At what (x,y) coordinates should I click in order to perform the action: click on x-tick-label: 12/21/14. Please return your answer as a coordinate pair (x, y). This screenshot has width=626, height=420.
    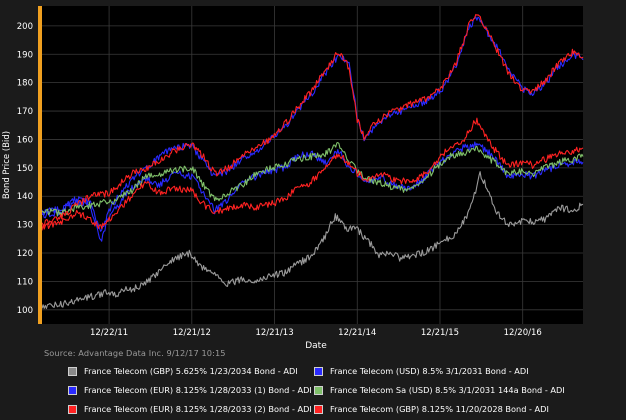
    Looking at the image, I should click on (357, 333).